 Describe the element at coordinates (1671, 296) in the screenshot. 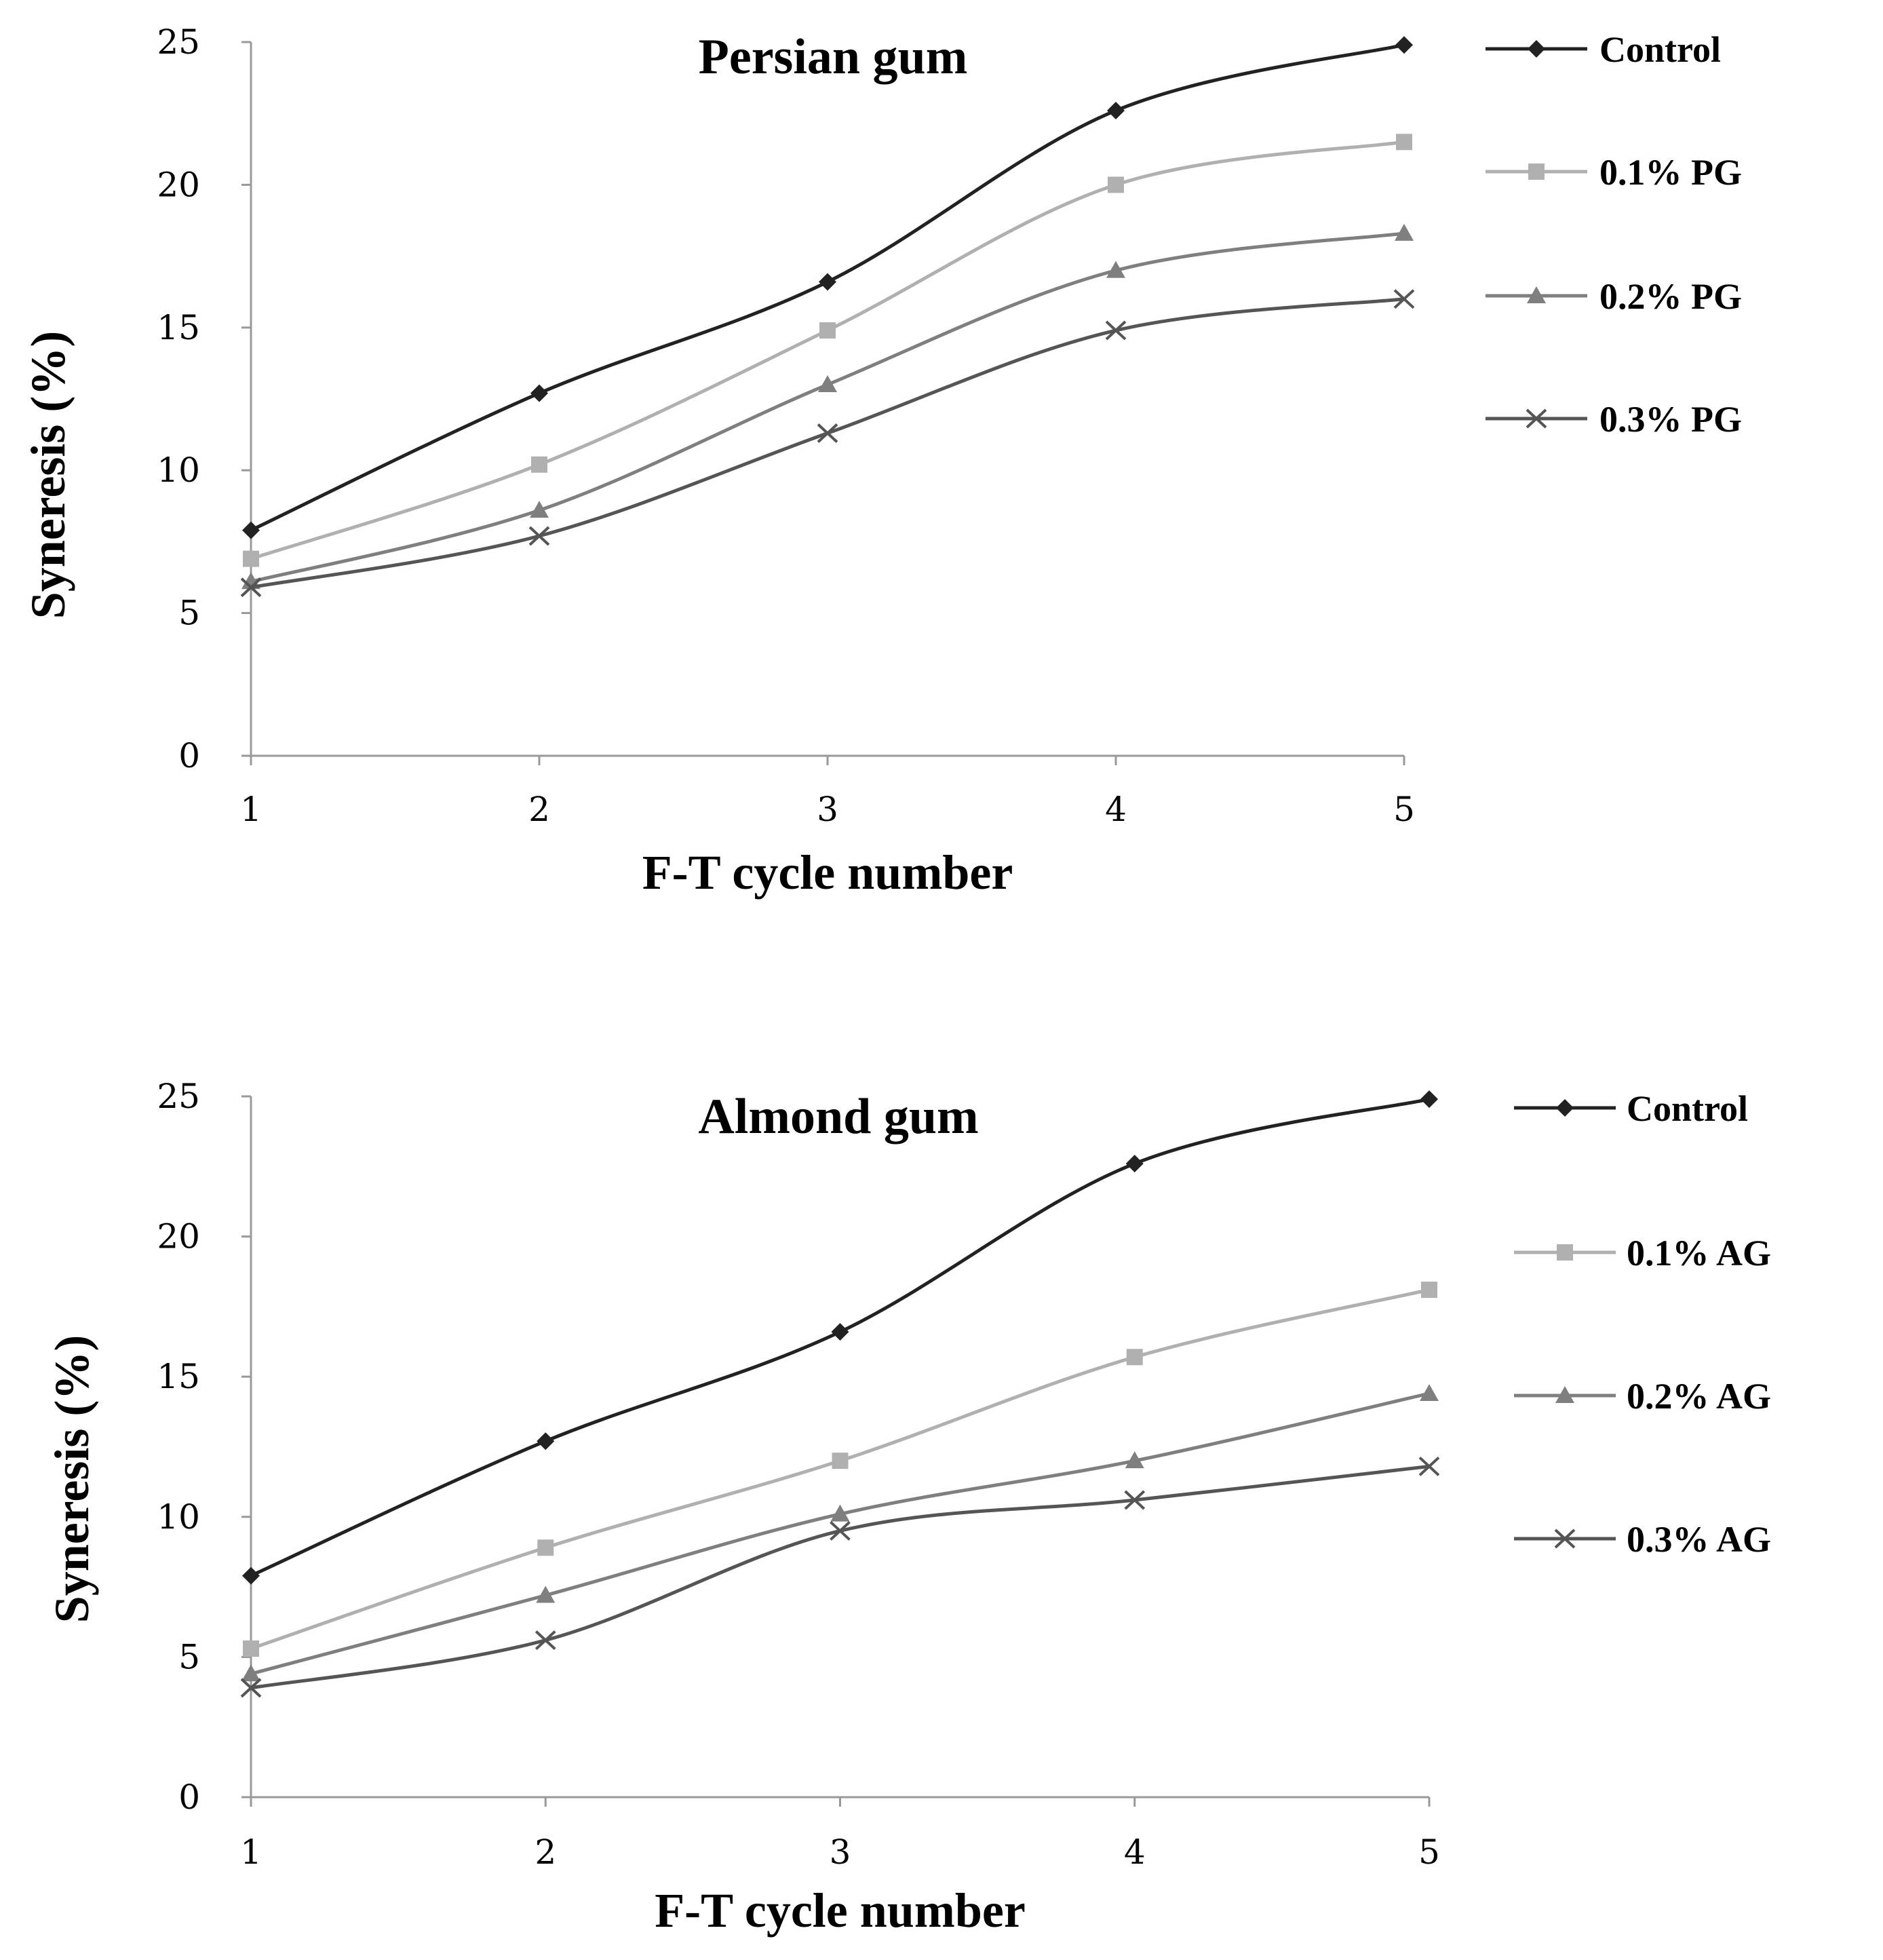

I see `legend-label: 0.2% PG` at that location.